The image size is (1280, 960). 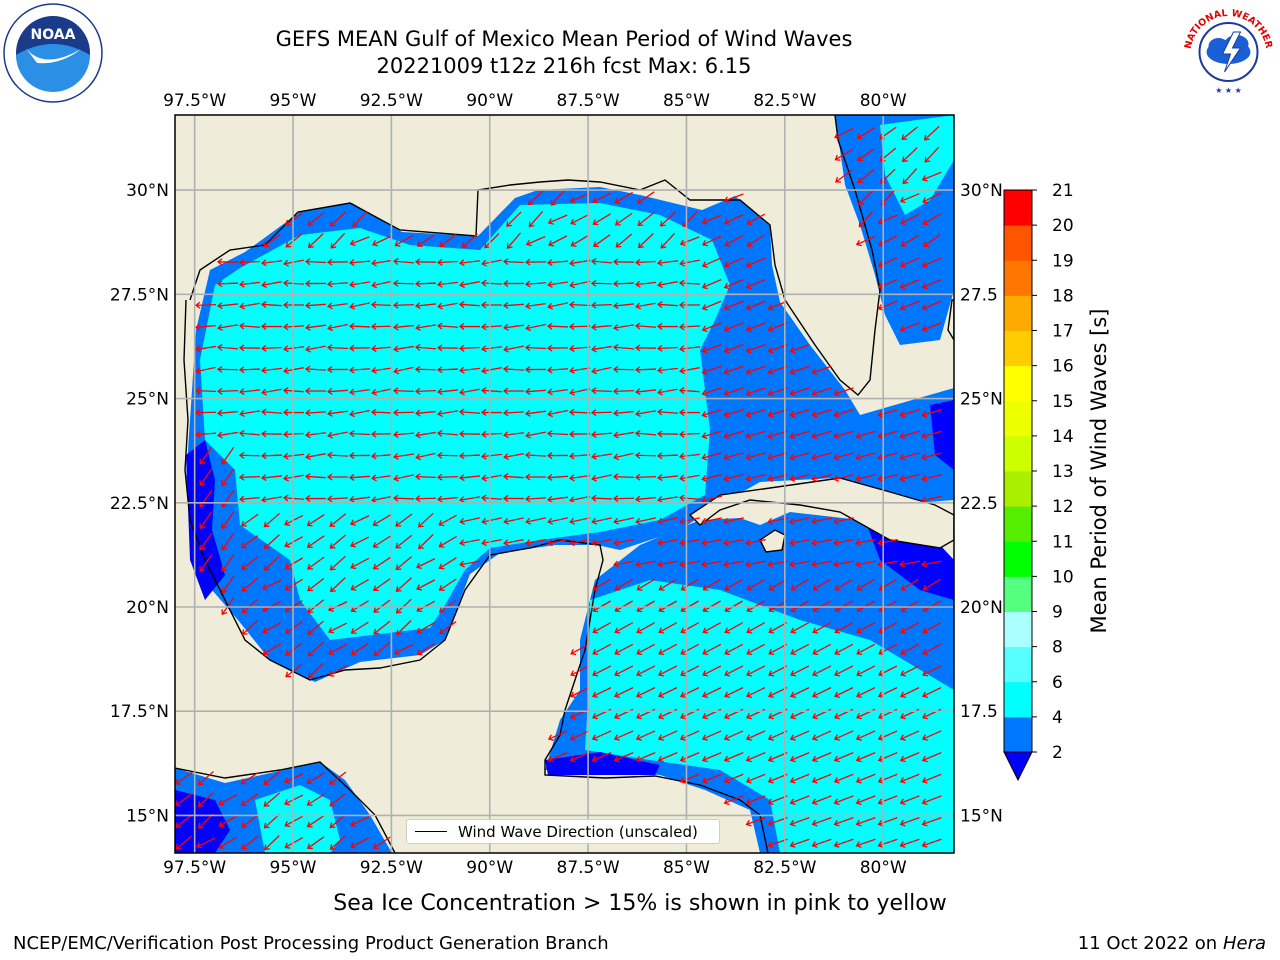 I want to click on colorbar-tick-label: 9, so click(x=1057, y=613).